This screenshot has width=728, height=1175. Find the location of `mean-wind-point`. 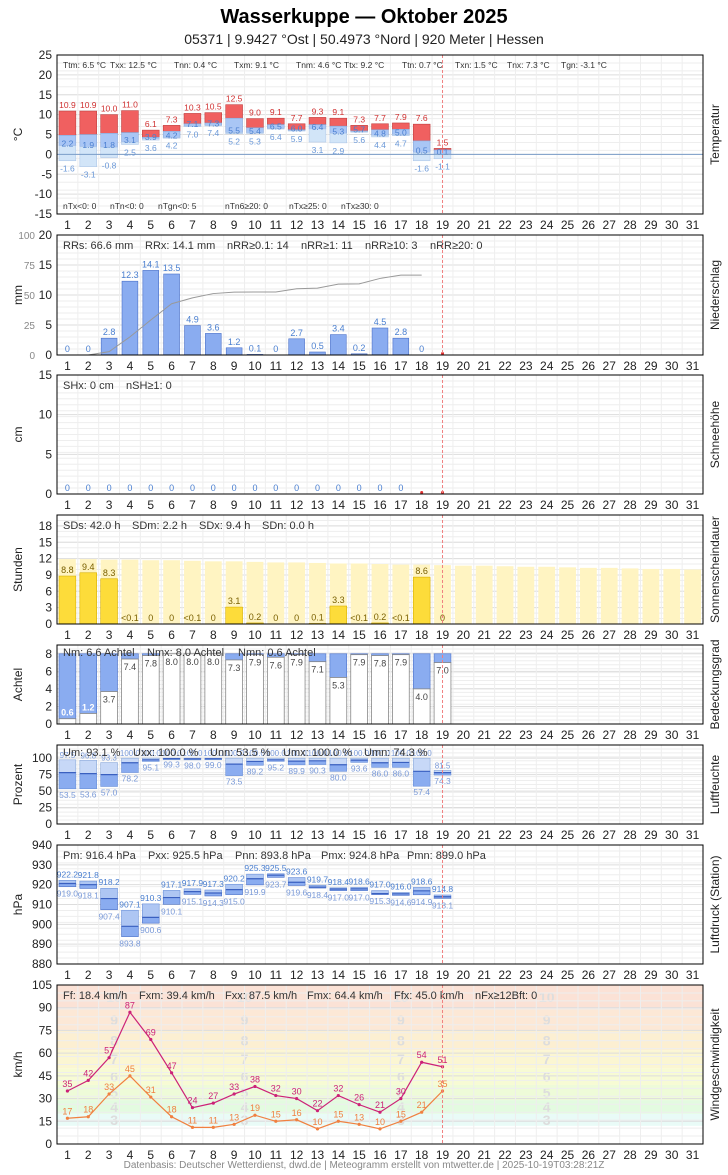

mean-wind-point is located at coordinates (130, 1076).